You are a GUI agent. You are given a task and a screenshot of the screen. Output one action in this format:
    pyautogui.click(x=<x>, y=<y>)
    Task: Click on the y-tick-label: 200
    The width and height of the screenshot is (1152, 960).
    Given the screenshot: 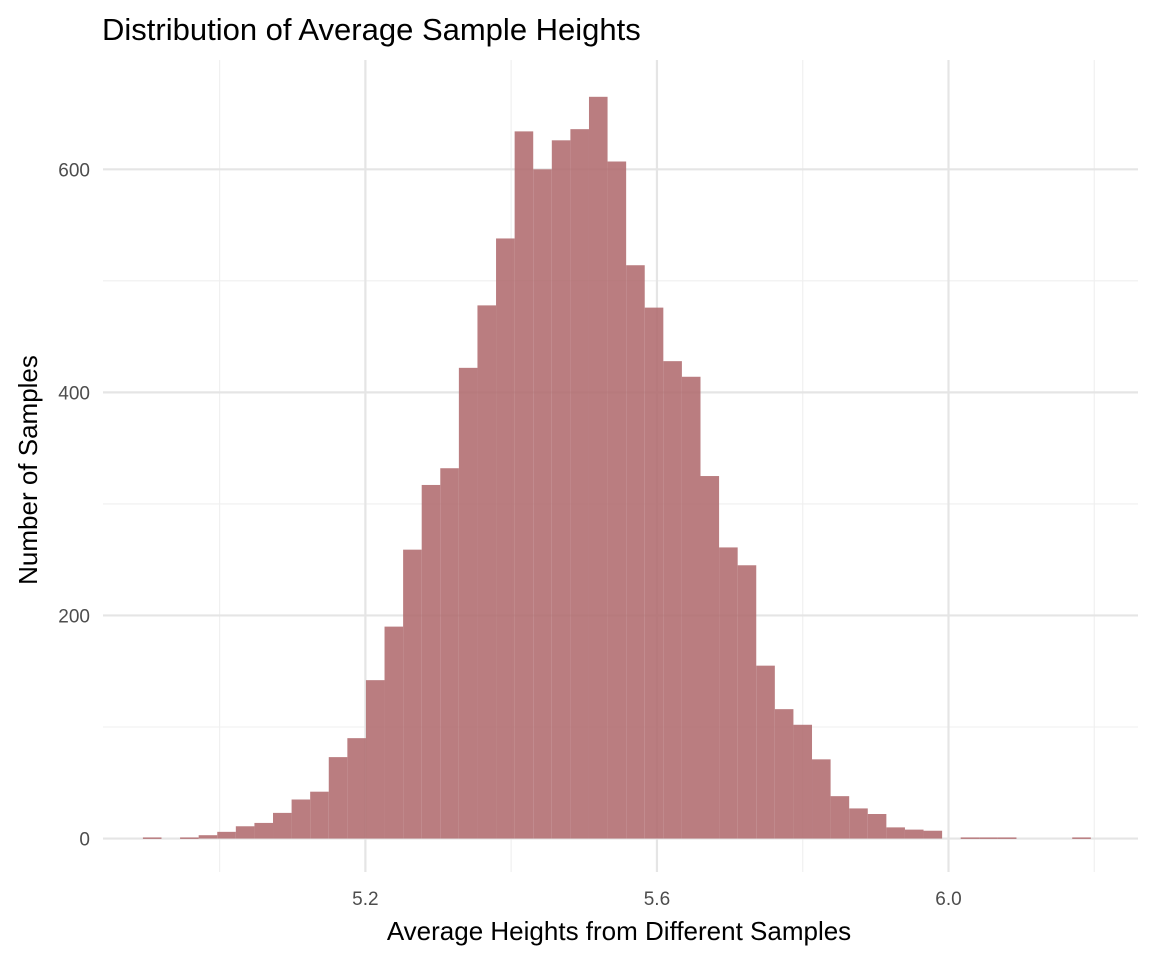 What is the action you would take?
    pyautogui.click(x=74, y=616)
    